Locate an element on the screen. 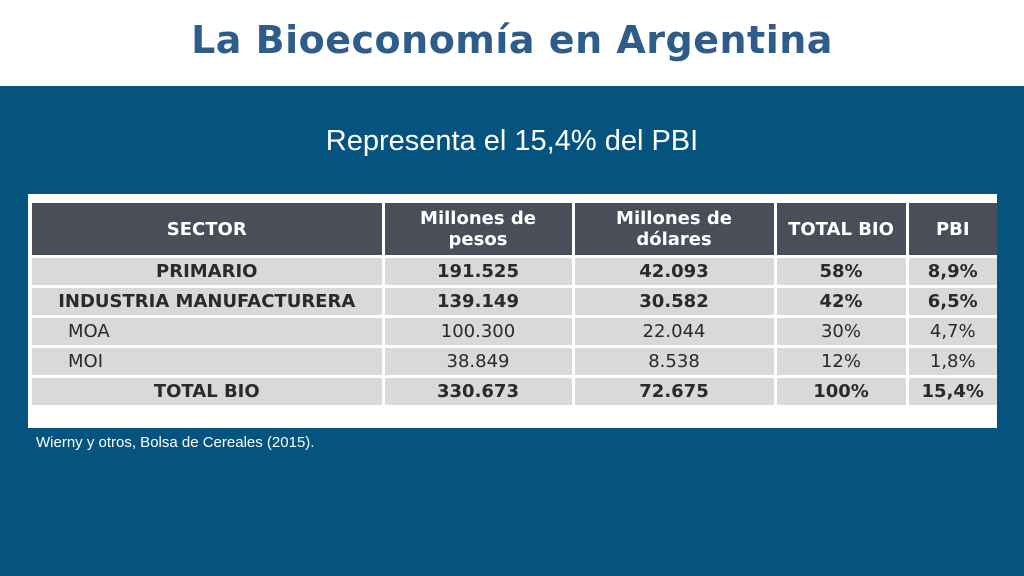 Image resolution: width=1024 pixels, height=576 pixels. cell-pesos: 139.149 is located at coordinates (479, 301).